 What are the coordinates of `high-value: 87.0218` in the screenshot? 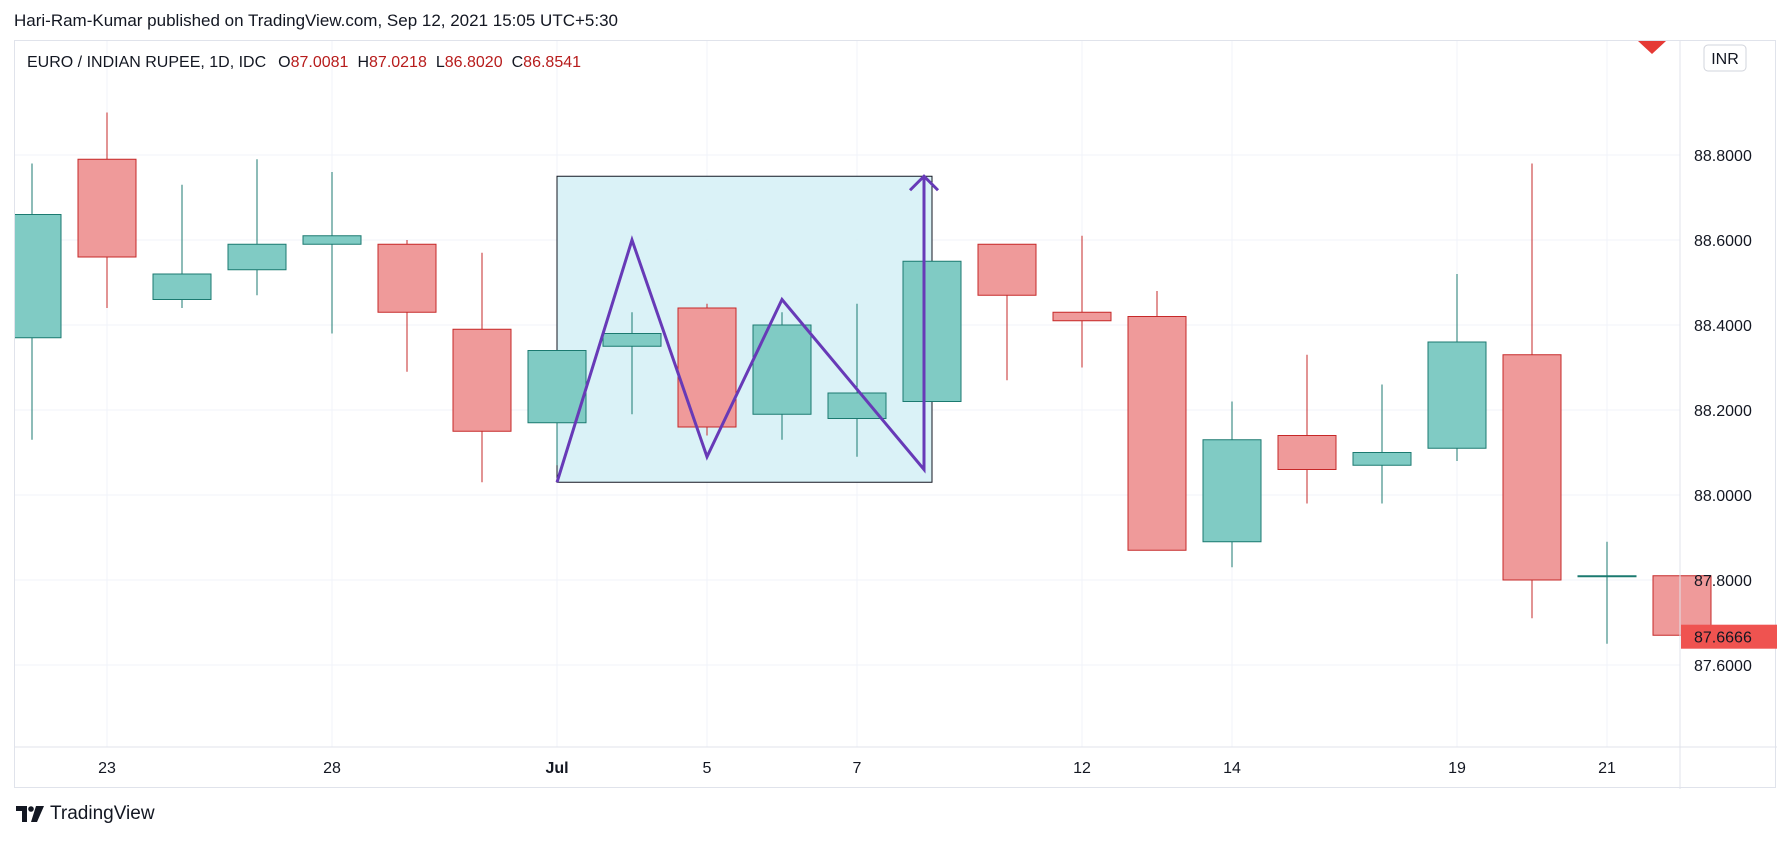 It's located at (398, 62).